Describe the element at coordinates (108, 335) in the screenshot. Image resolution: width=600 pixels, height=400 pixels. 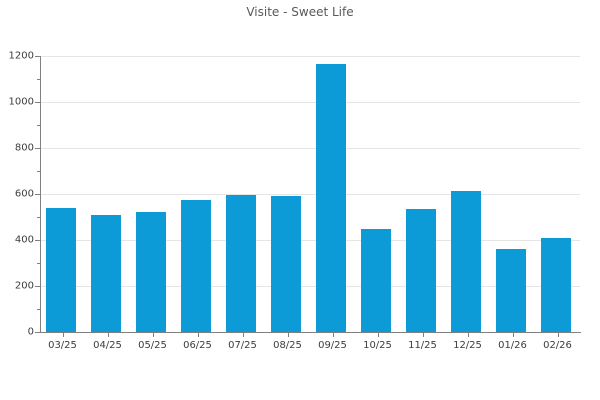
I see `x-tick-04/25` at that location.